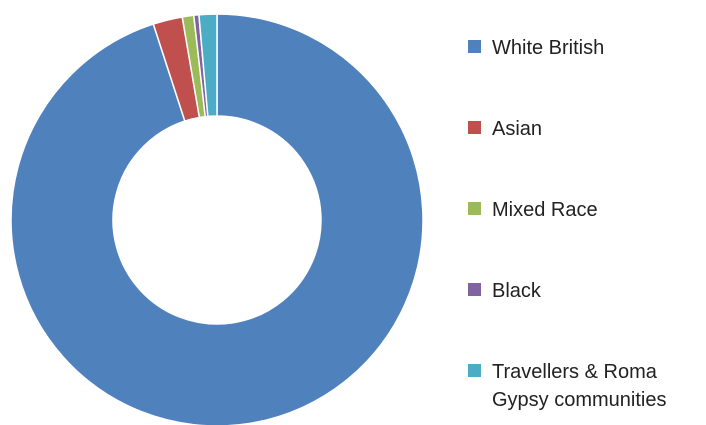  Describe the element at coordinates (587, 129) in the screenshot. I see `legend-item-asian: Asian` at that location.